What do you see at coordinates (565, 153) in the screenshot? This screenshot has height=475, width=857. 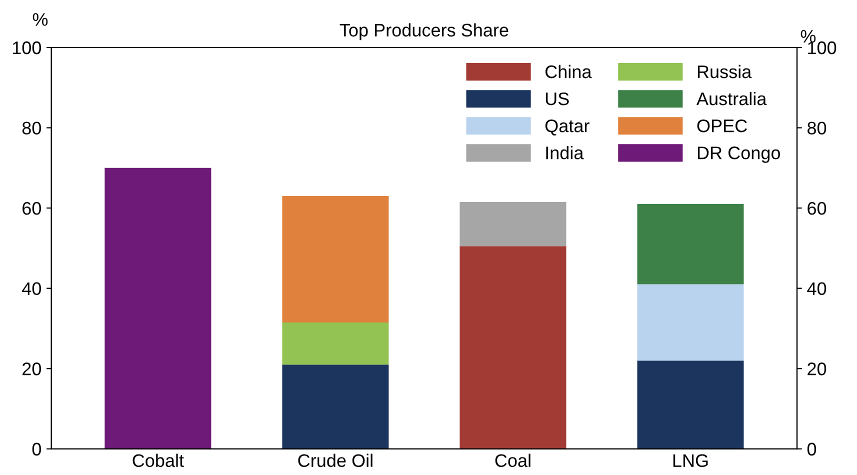 I see `legend-label: India` at bounding box center [565, 153].